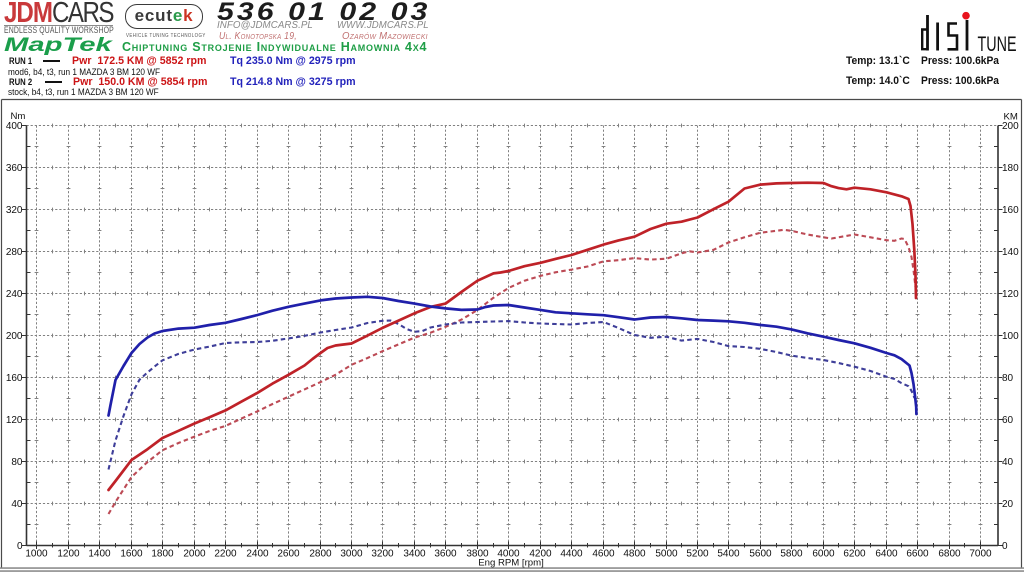 This screenshot has height=576, width=1024. Describe the element at coordinates (445, 554) in the screenshot. I see `svg-text: 3600` at that location.